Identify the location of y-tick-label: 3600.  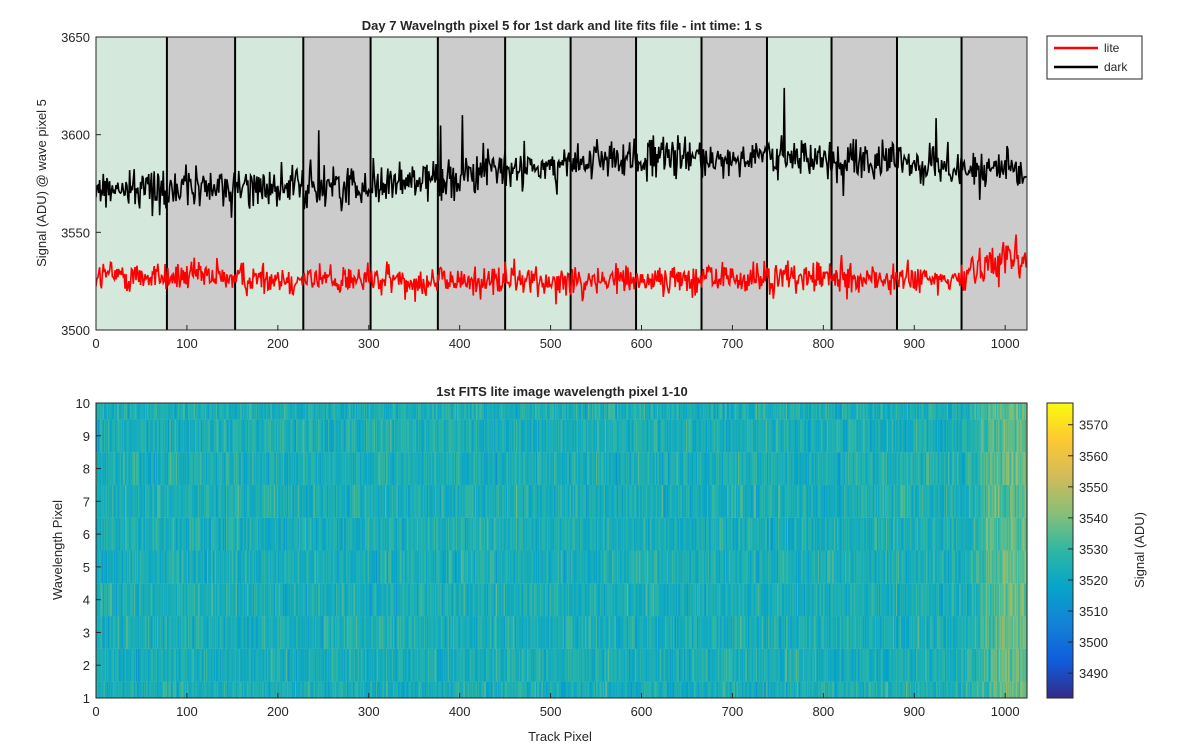
(75, 135).